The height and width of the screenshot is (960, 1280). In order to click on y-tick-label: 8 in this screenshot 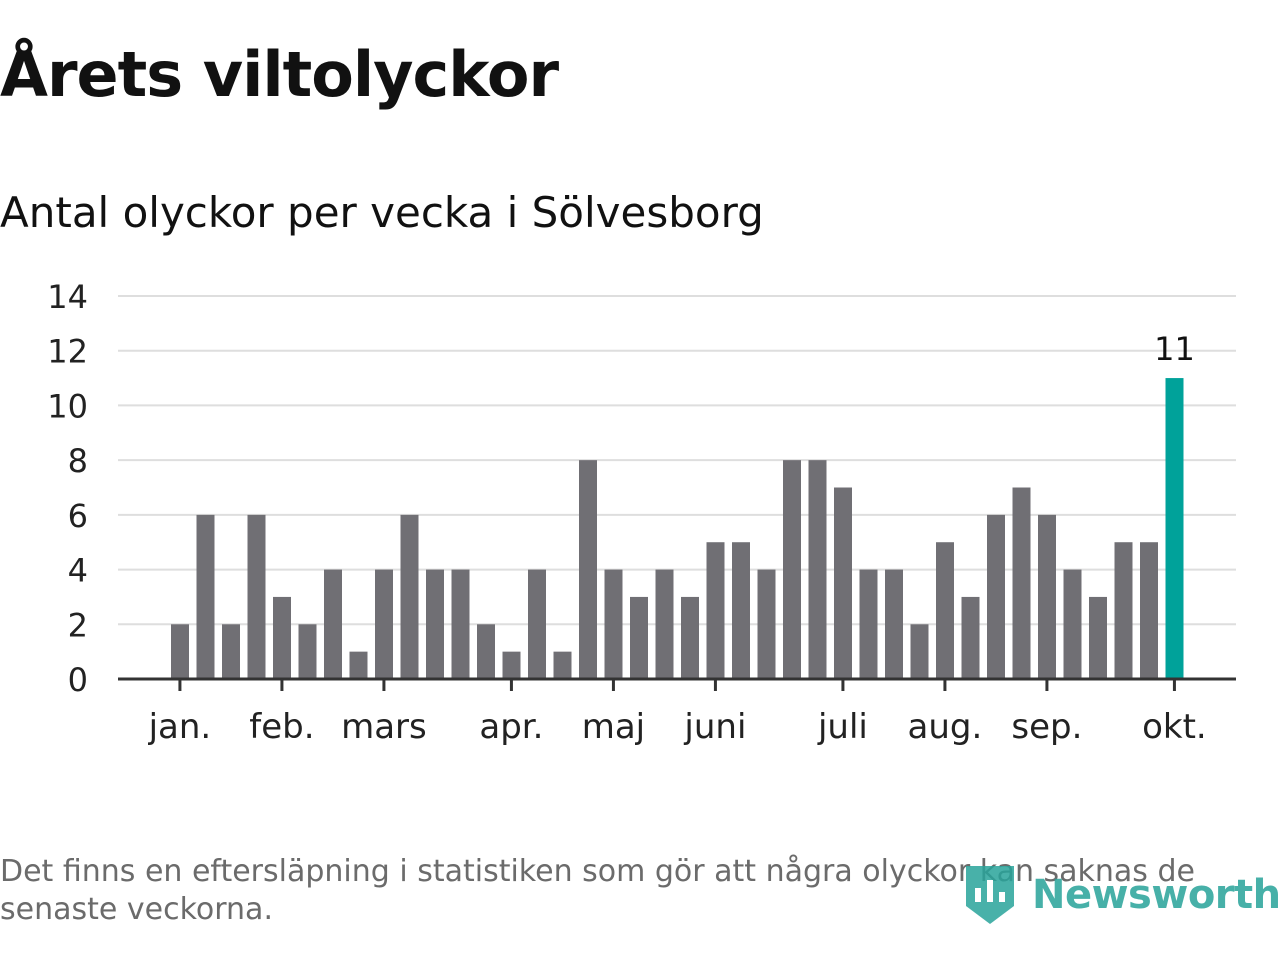, I will do `click(78, 461)`.